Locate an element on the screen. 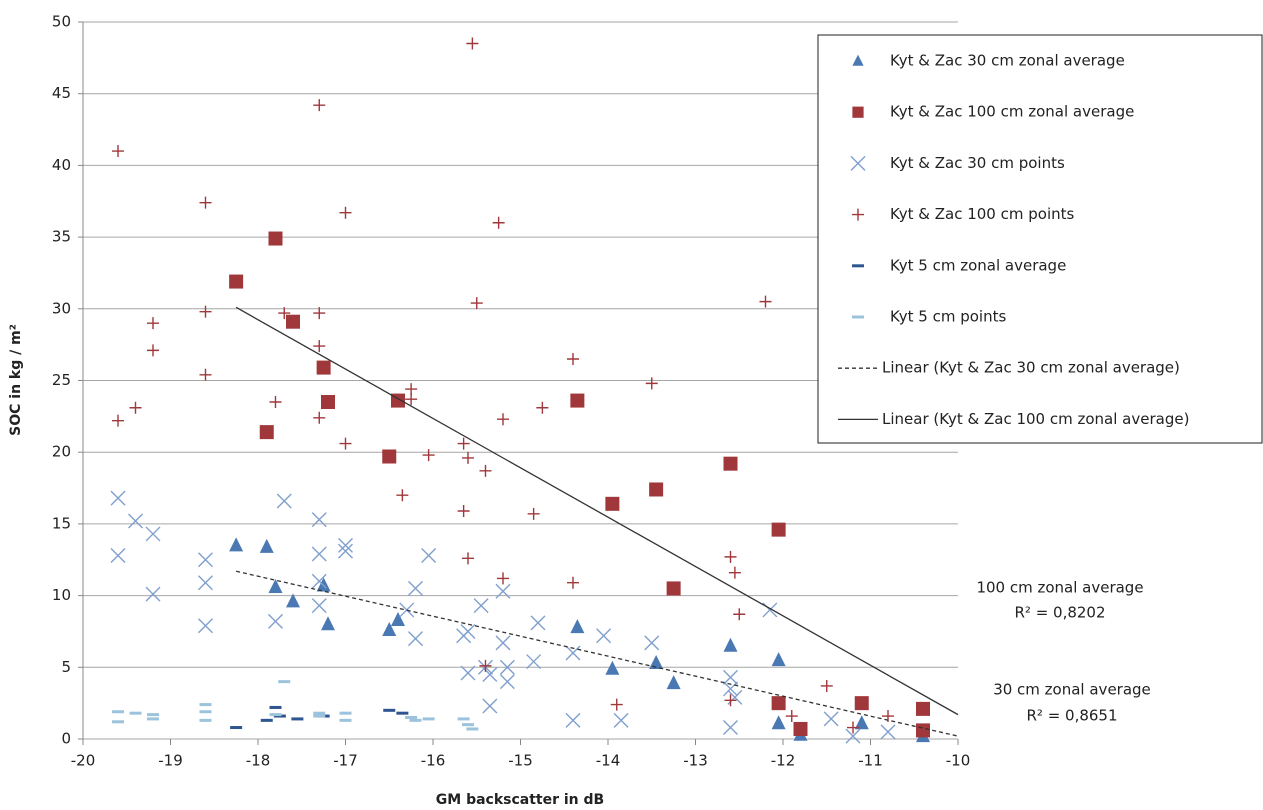 This screenshot has width=1263, height=810. x-tick-label: -16 is located at coordinates (433, 761).